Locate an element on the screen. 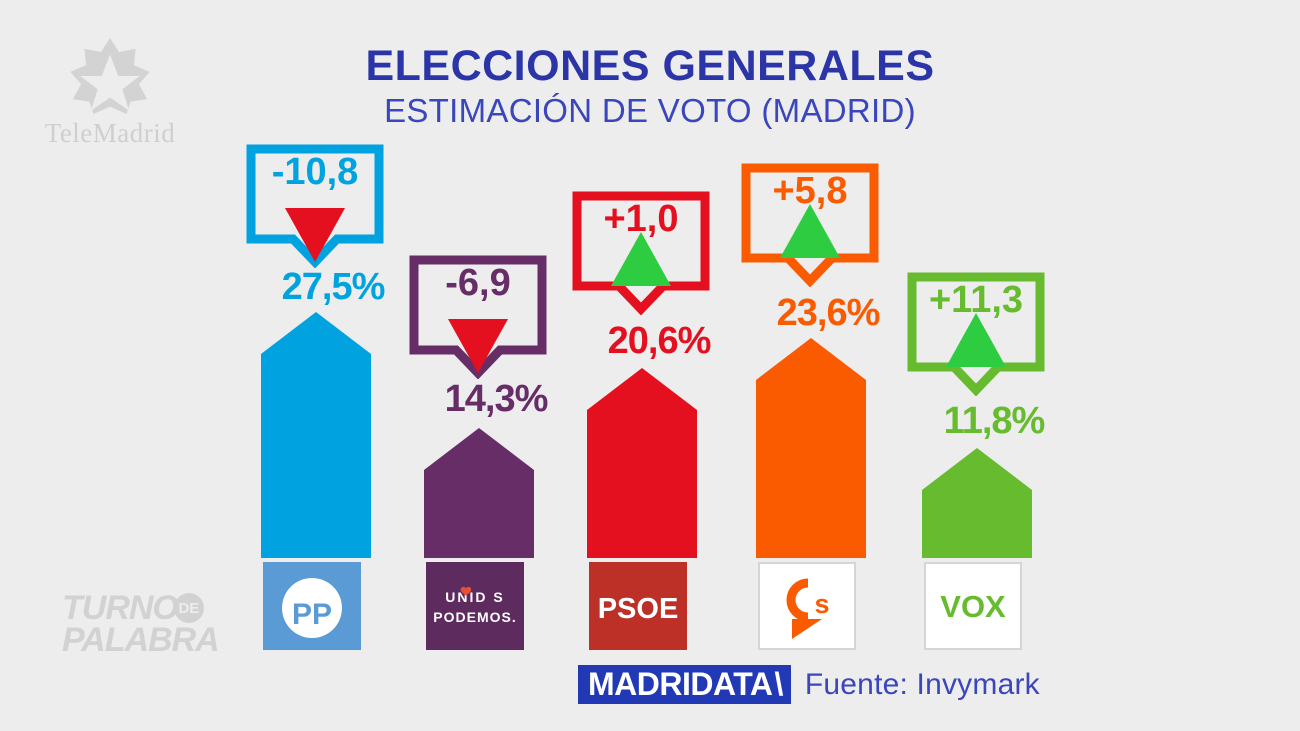 The width and height of the screenshot is (1300, 731). delta-callout-psoe: +1,0 is located at coordinates (659, 252).